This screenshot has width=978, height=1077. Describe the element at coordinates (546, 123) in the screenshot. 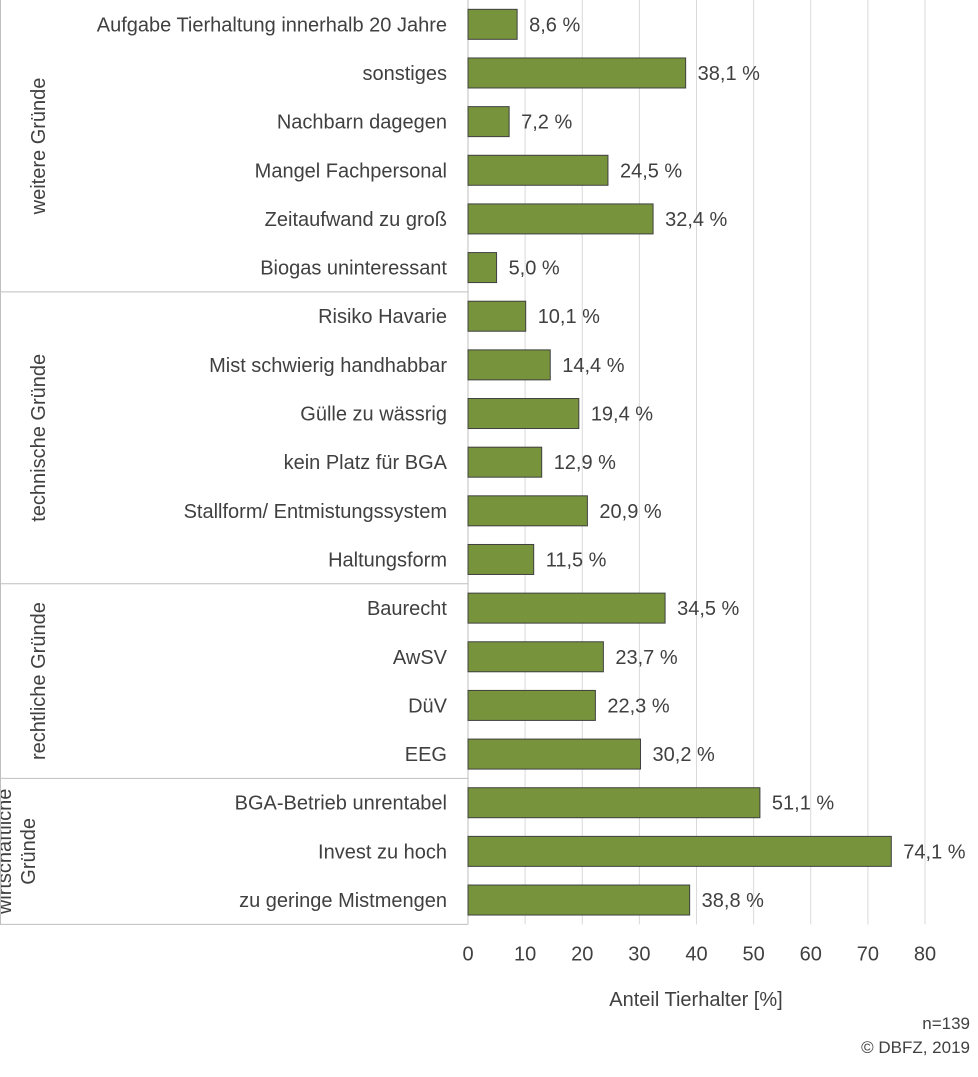

I see `value-label: 7,2 %` at that location.